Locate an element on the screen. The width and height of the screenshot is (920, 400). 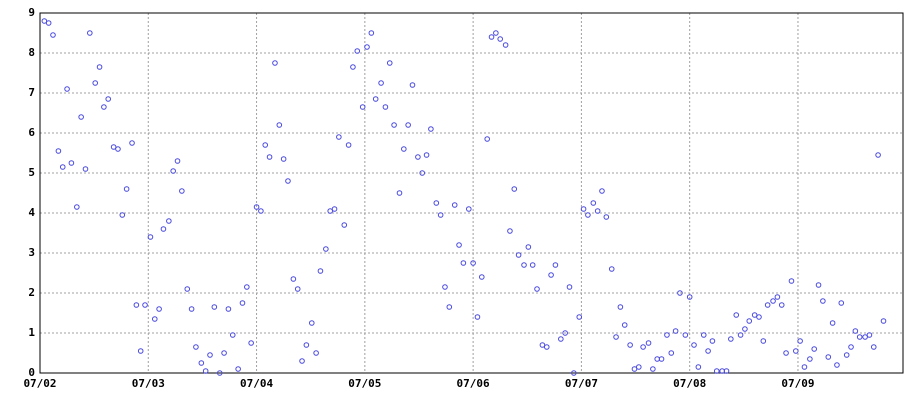
x-tick-label: 07/04 is located at coordinates (256, 383).